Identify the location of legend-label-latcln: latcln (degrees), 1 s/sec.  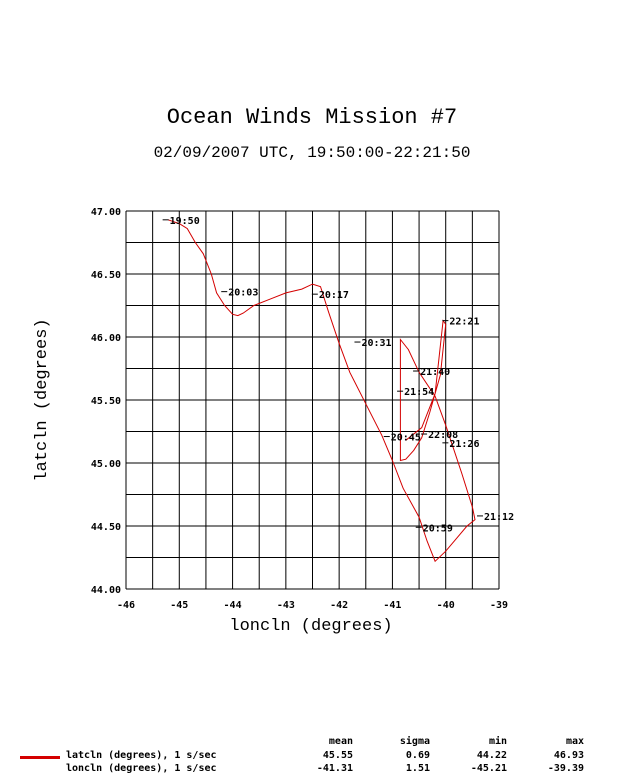
(141, 755).